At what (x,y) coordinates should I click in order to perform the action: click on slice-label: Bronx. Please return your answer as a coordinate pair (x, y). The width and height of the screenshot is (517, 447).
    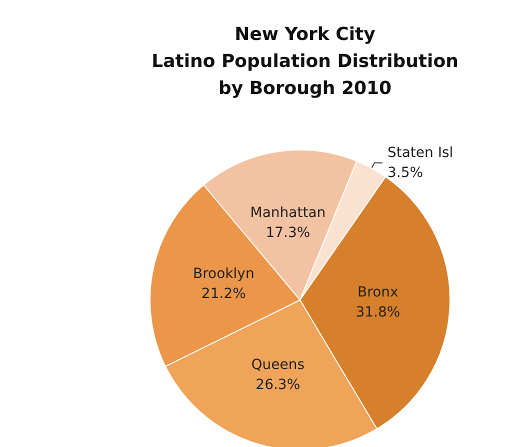
    Looking at the image, I should click on (378, 292).